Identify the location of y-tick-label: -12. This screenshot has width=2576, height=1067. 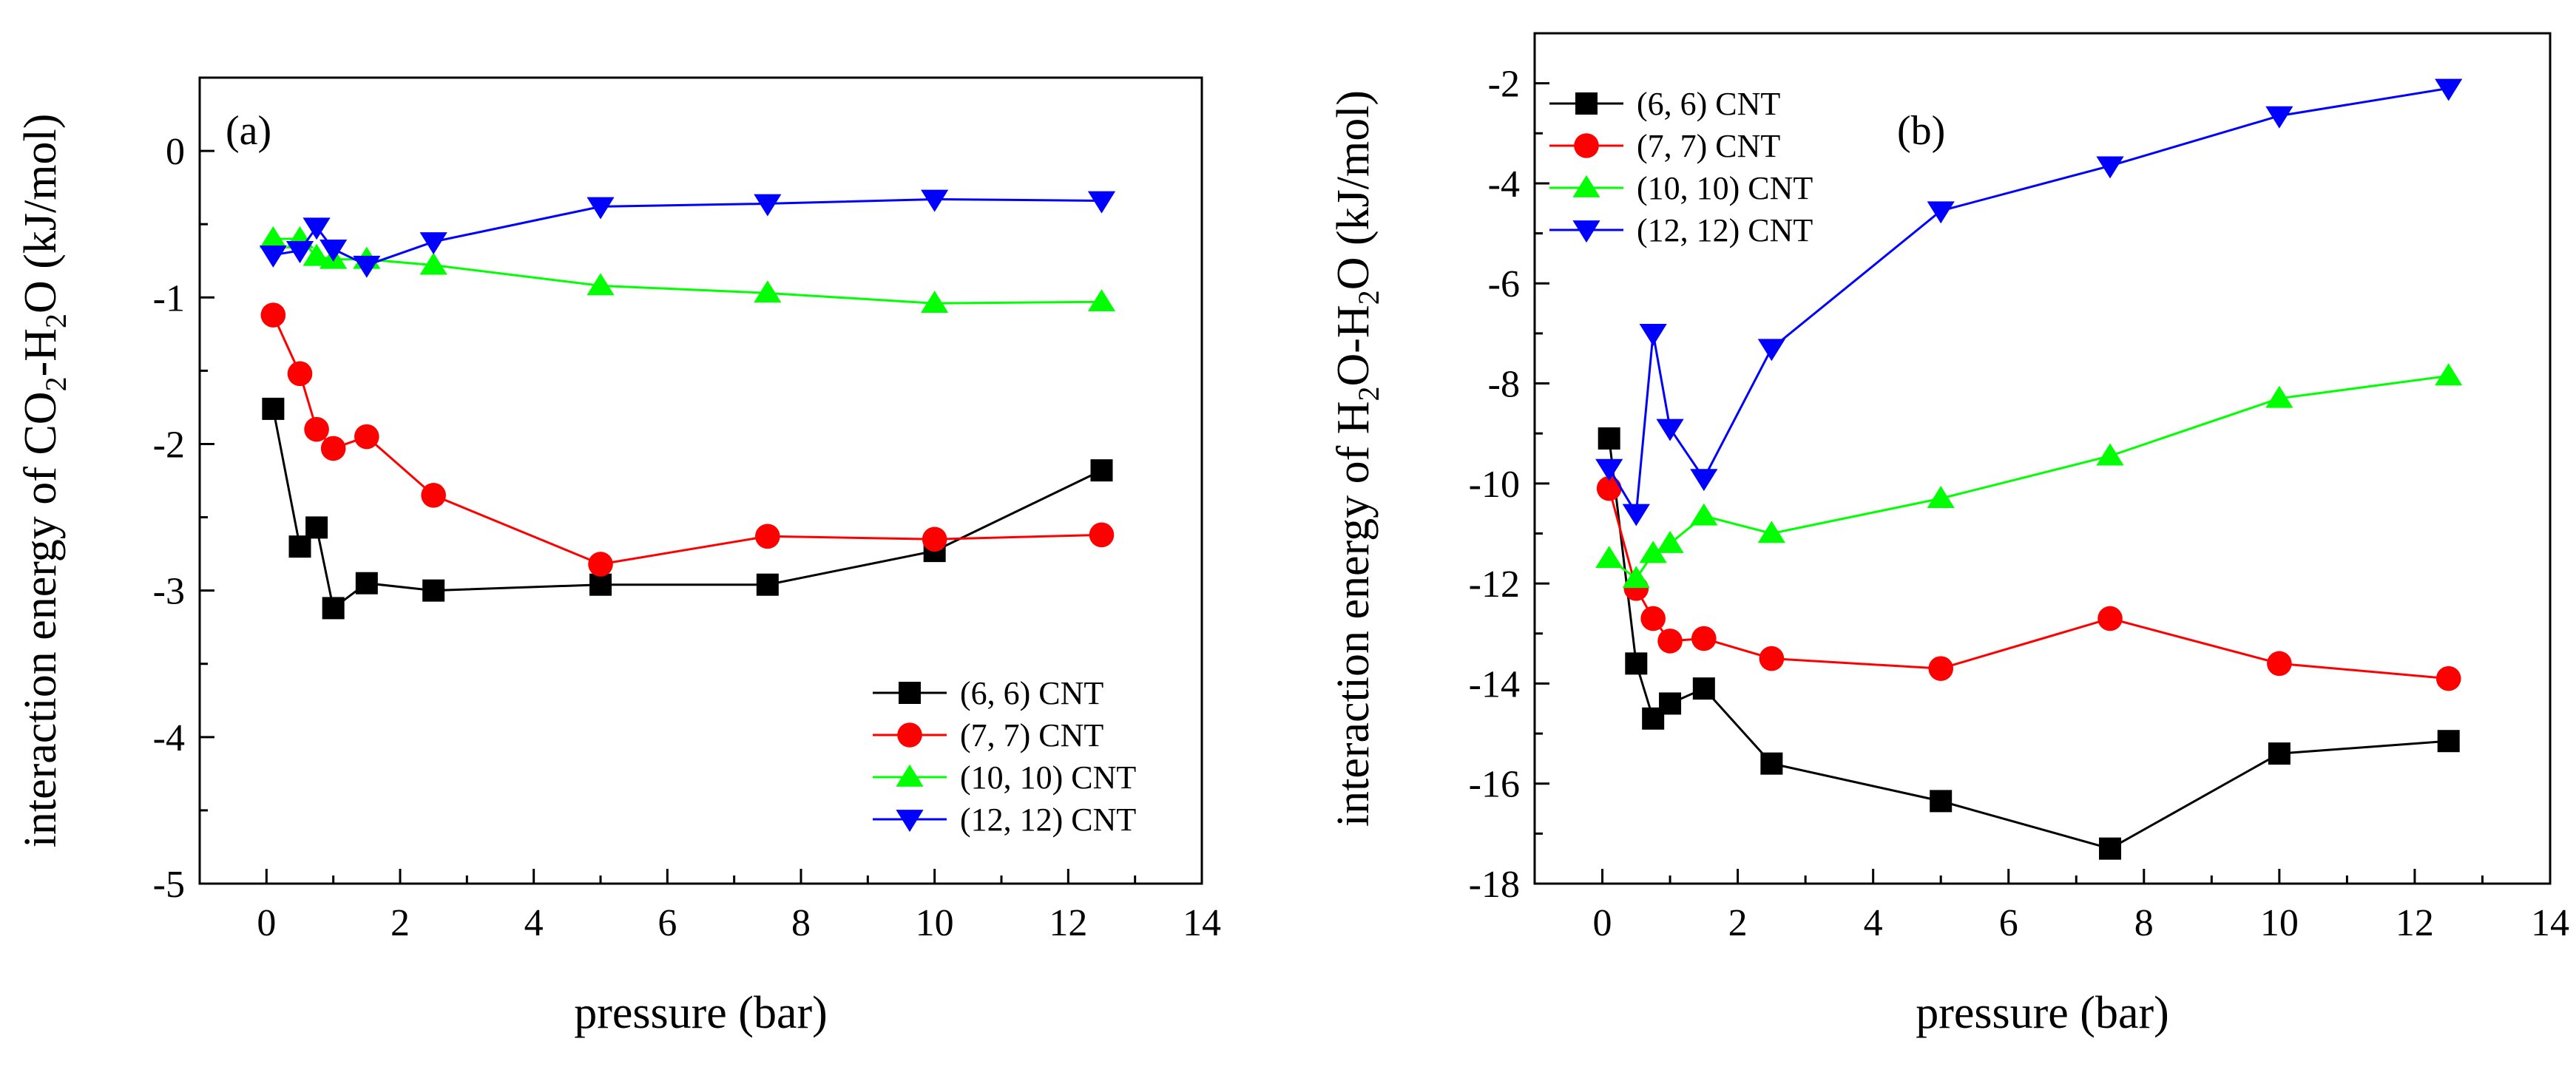
(1494, 584).